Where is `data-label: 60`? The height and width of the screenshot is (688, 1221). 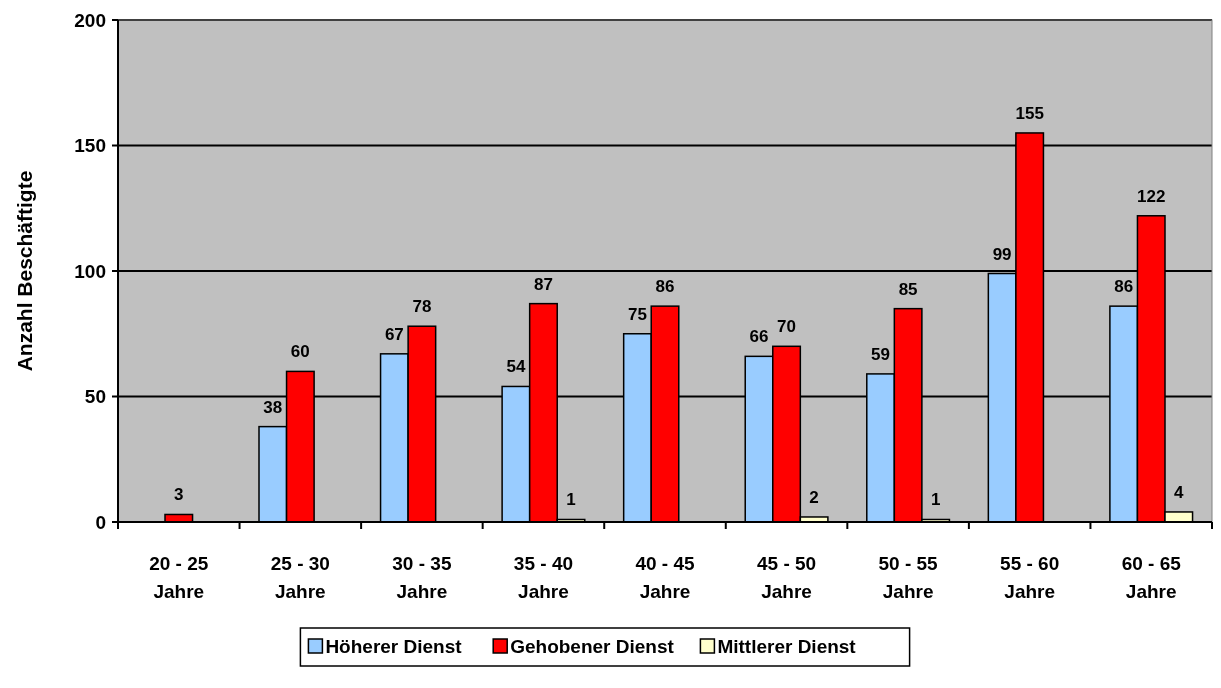 data-label: 60 is located at coordinates (300, 352).